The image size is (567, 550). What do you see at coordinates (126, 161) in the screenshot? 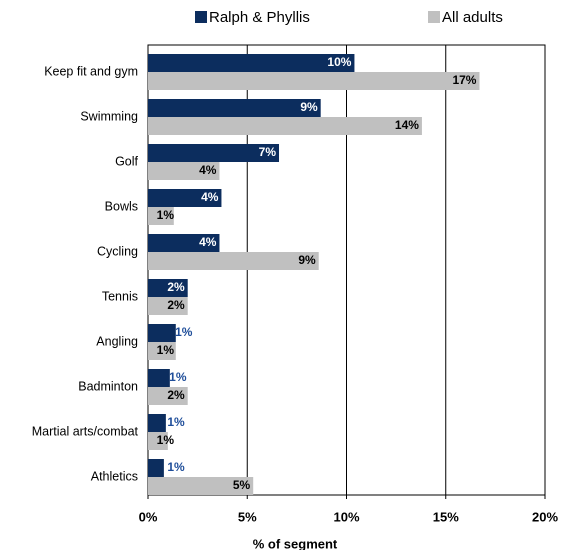
I see `y-tick-label: Golf` at bounding box center [126, 161].